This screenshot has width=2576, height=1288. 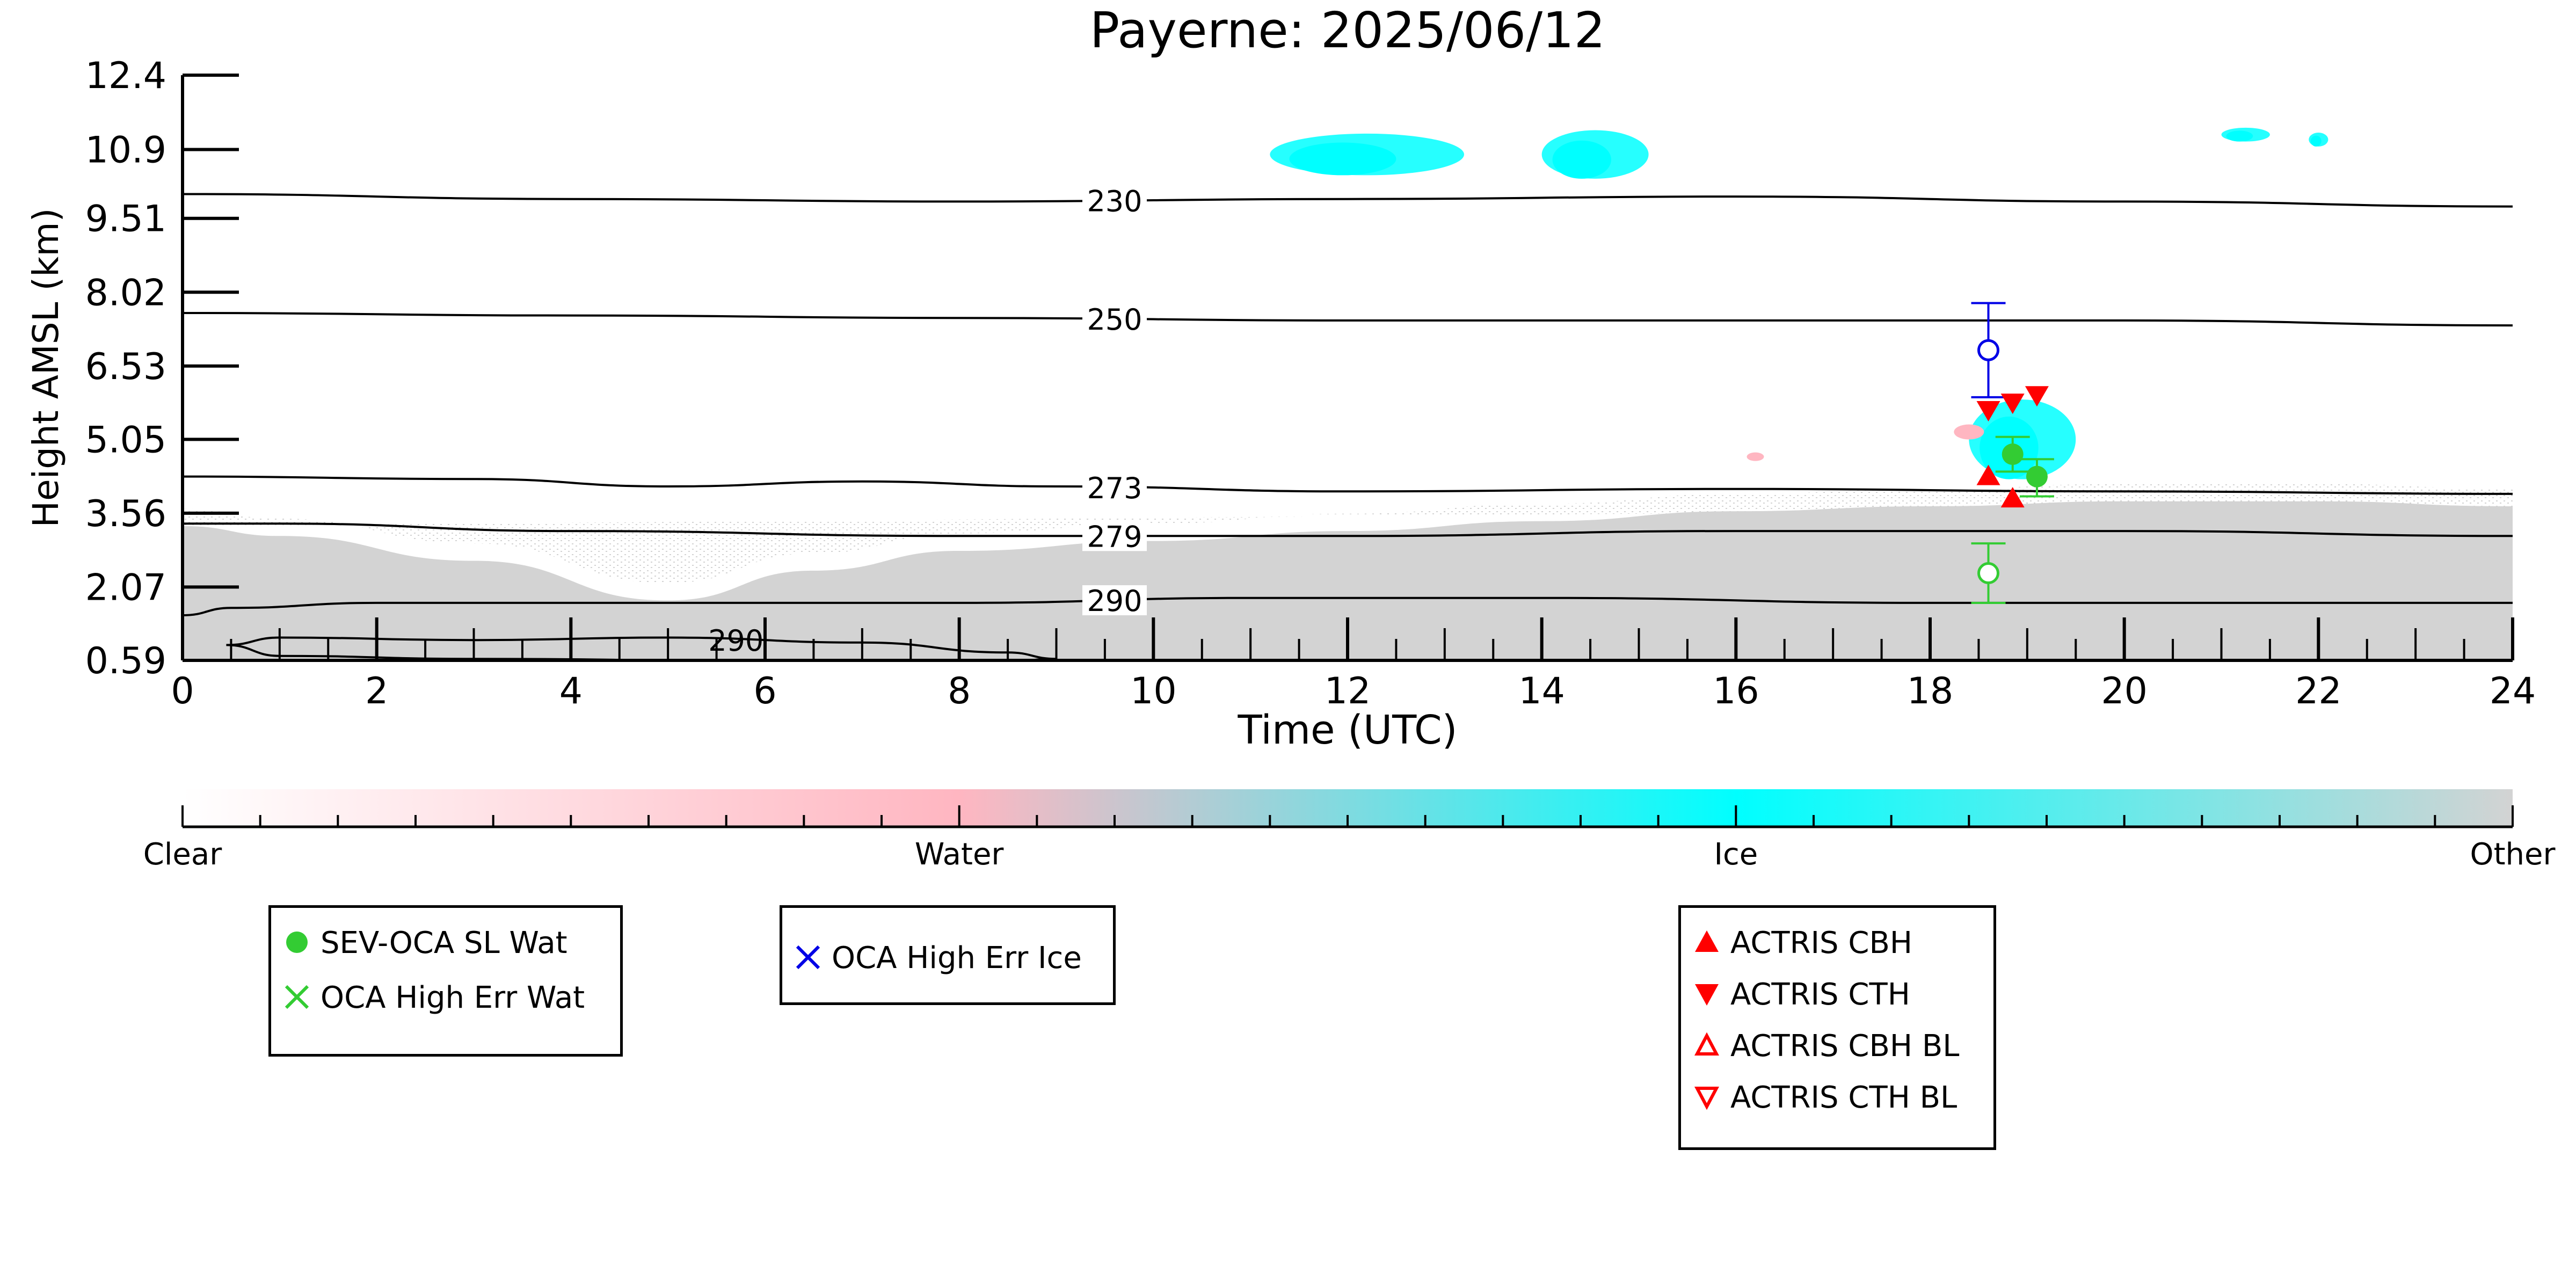 What do you see at coordinates (1844, 1097) in the screenshot?
I see `legend-label-actris-cth-bl: ACTRIS CTH BL` at bounding box center [1844, 1097].